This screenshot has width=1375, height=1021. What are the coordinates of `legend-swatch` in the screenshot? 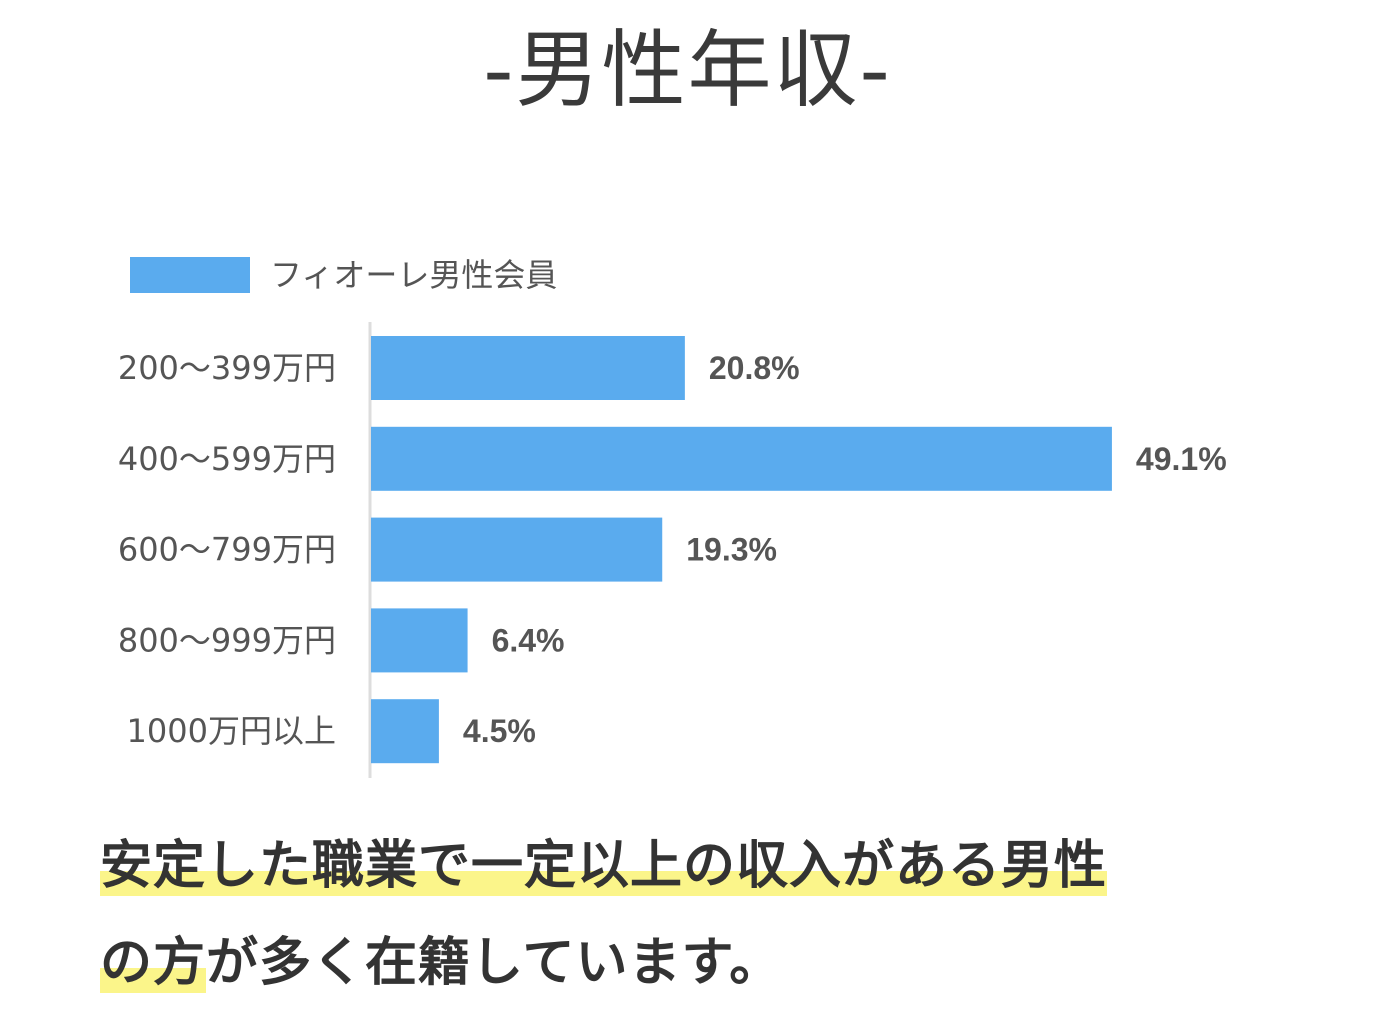 It's located at (190, 275).